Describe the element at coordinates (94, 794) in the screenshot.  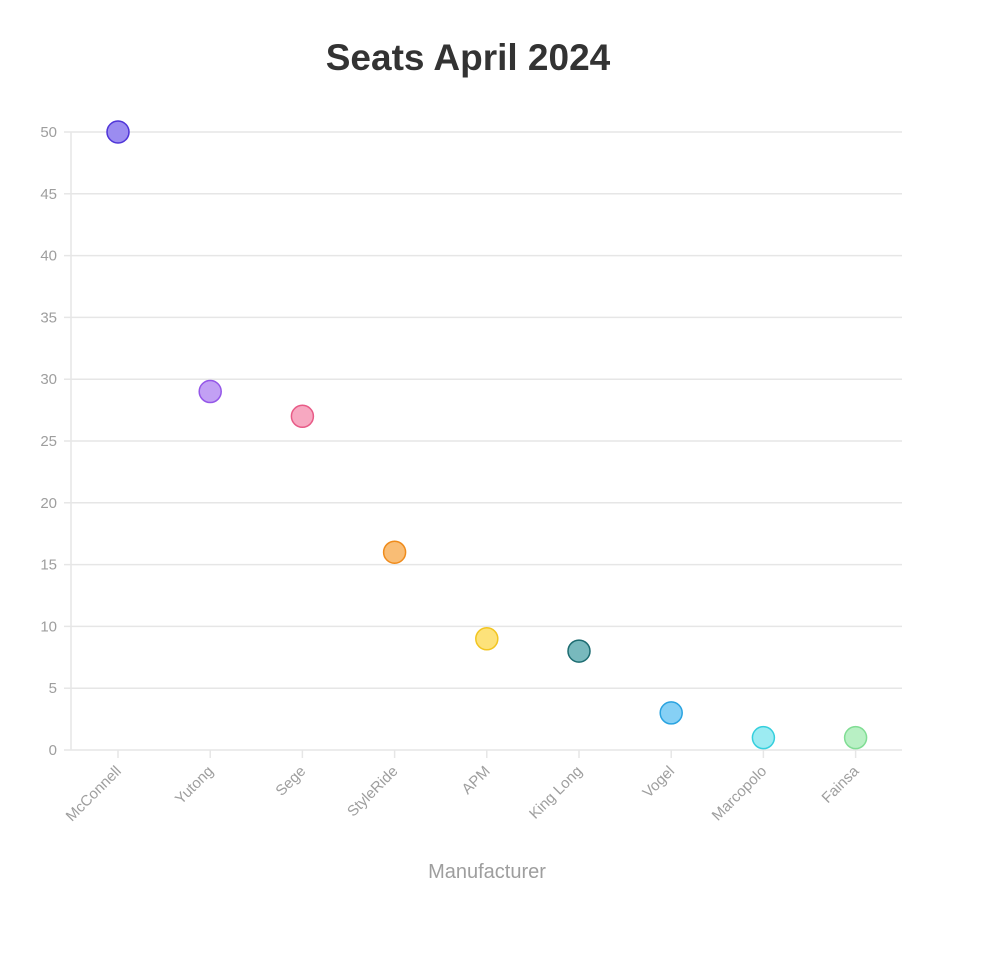
I see `x-tick-label: McConnell` at that location.